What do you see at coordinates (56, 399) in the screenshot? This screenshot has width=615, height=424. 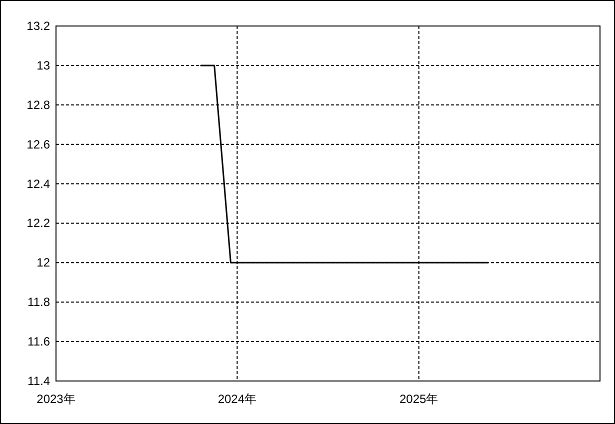 I see `x-tick-label: 2023年` at bounding box center [56, 399].